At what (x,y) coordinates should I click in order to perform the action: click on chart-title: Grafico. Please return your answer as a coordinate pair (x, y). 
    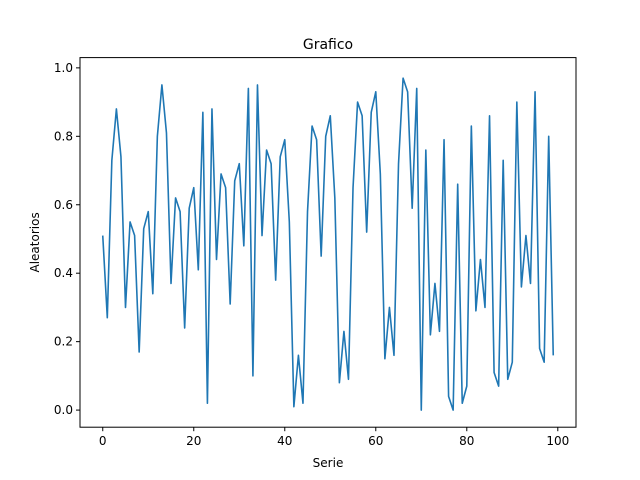
    Looking at the image, I should click on (328, 45).